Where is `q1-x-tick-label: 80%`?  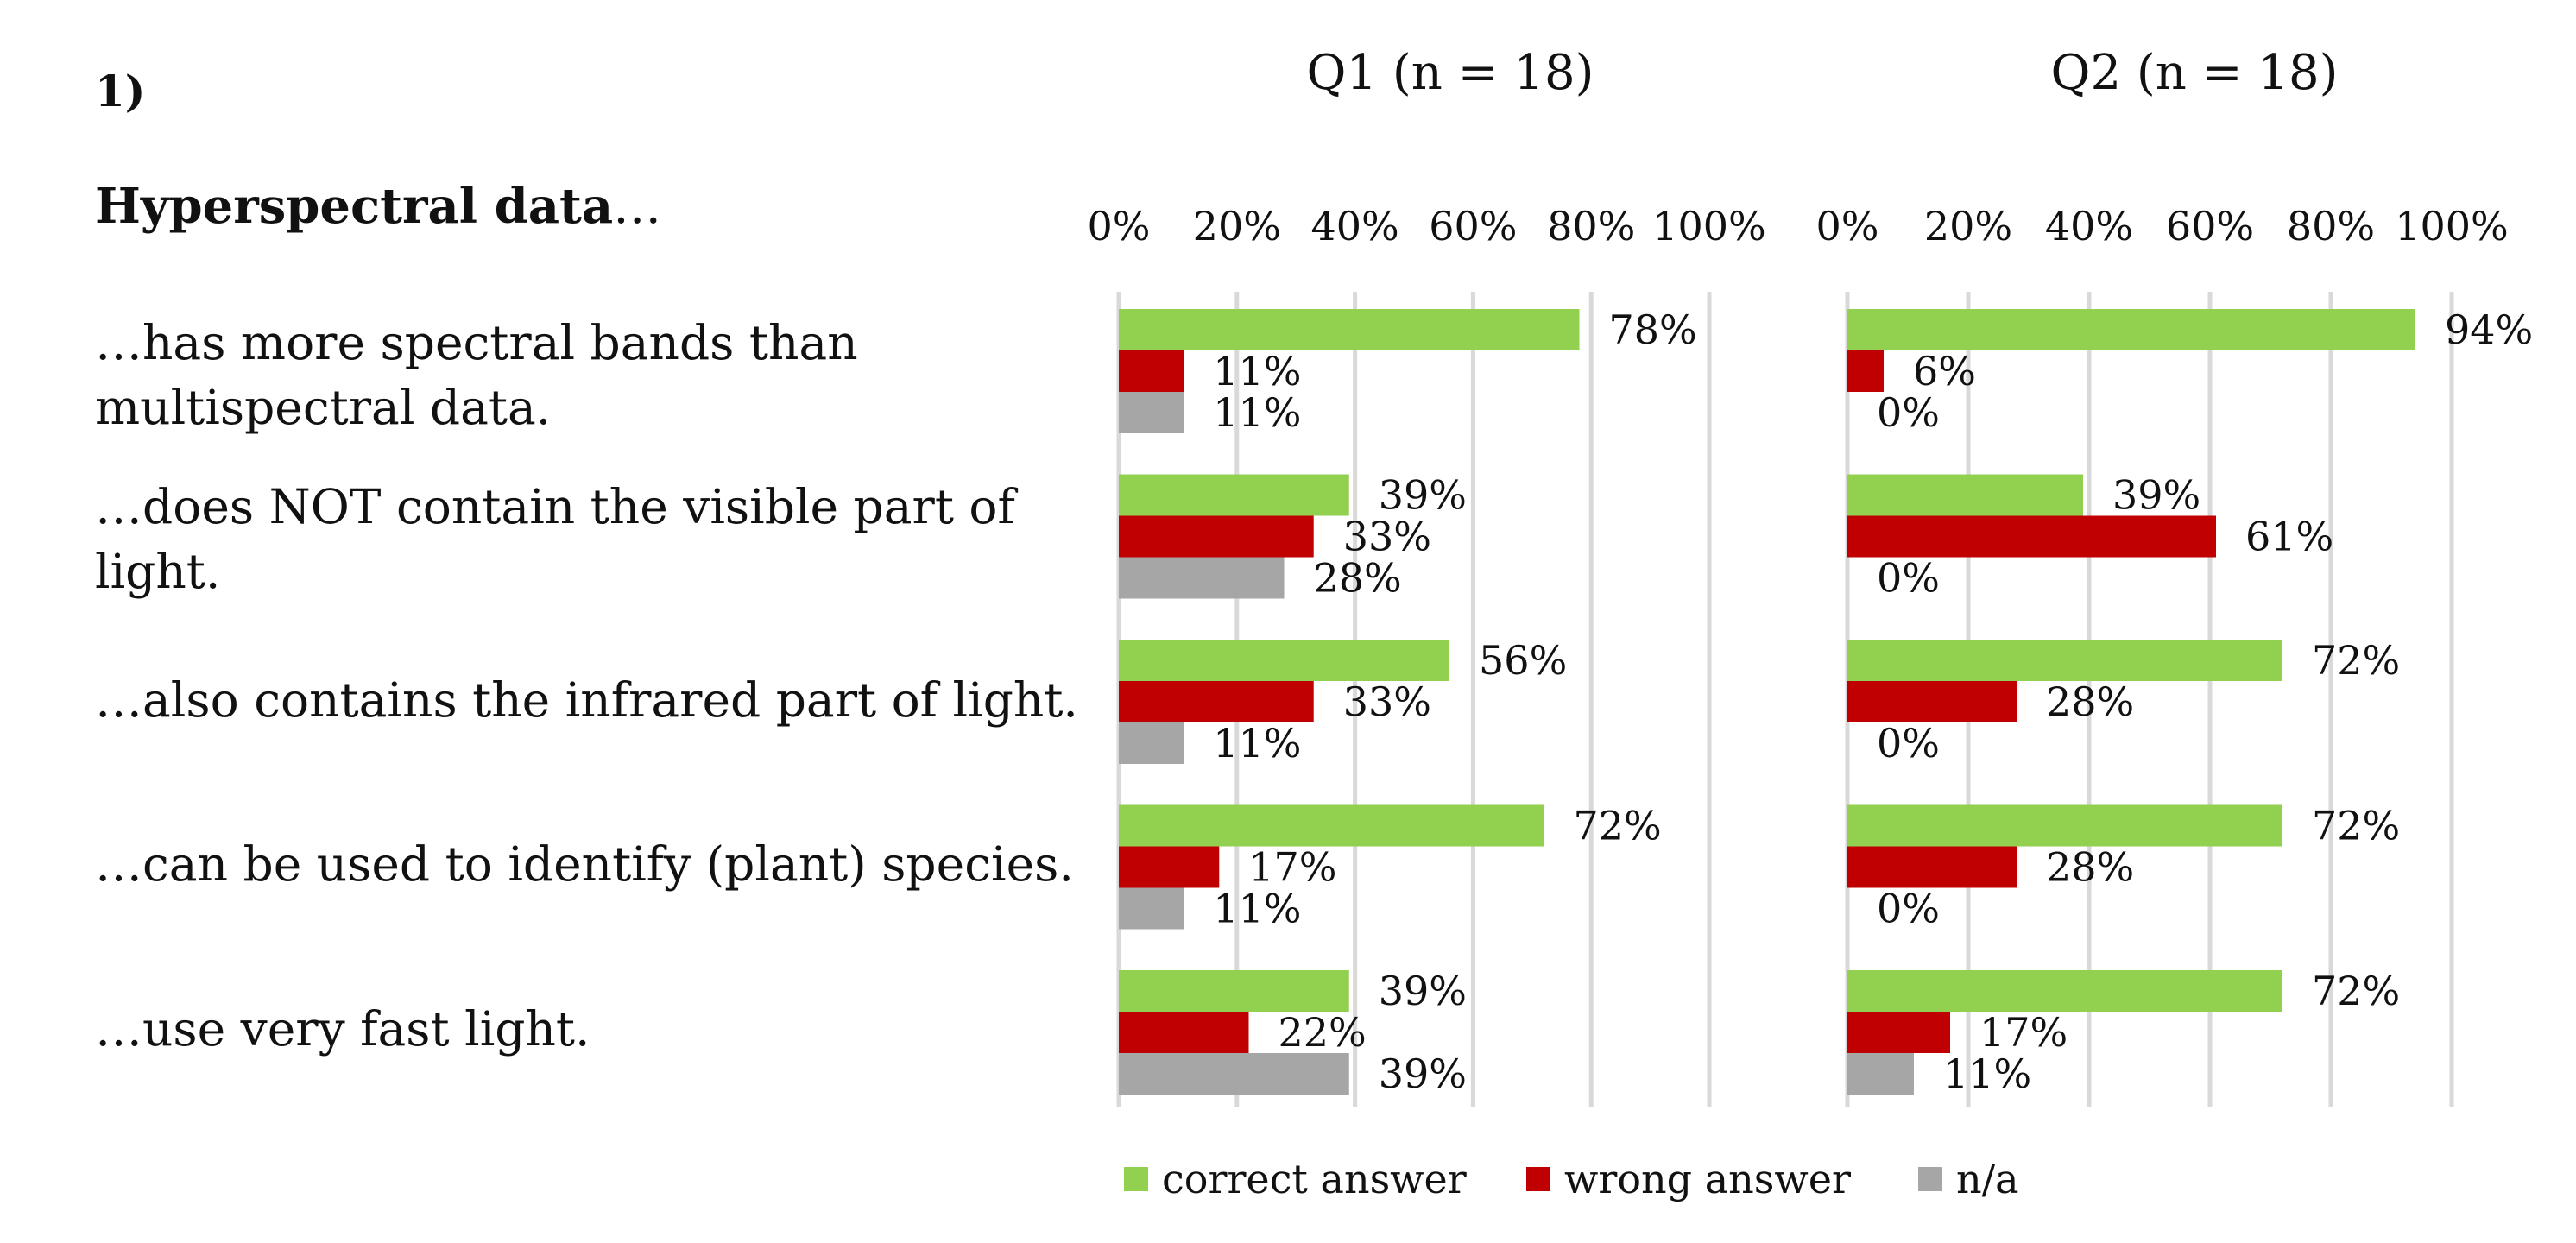 q1-x-tick-label: 80% is located at coordinates (1591, 226).